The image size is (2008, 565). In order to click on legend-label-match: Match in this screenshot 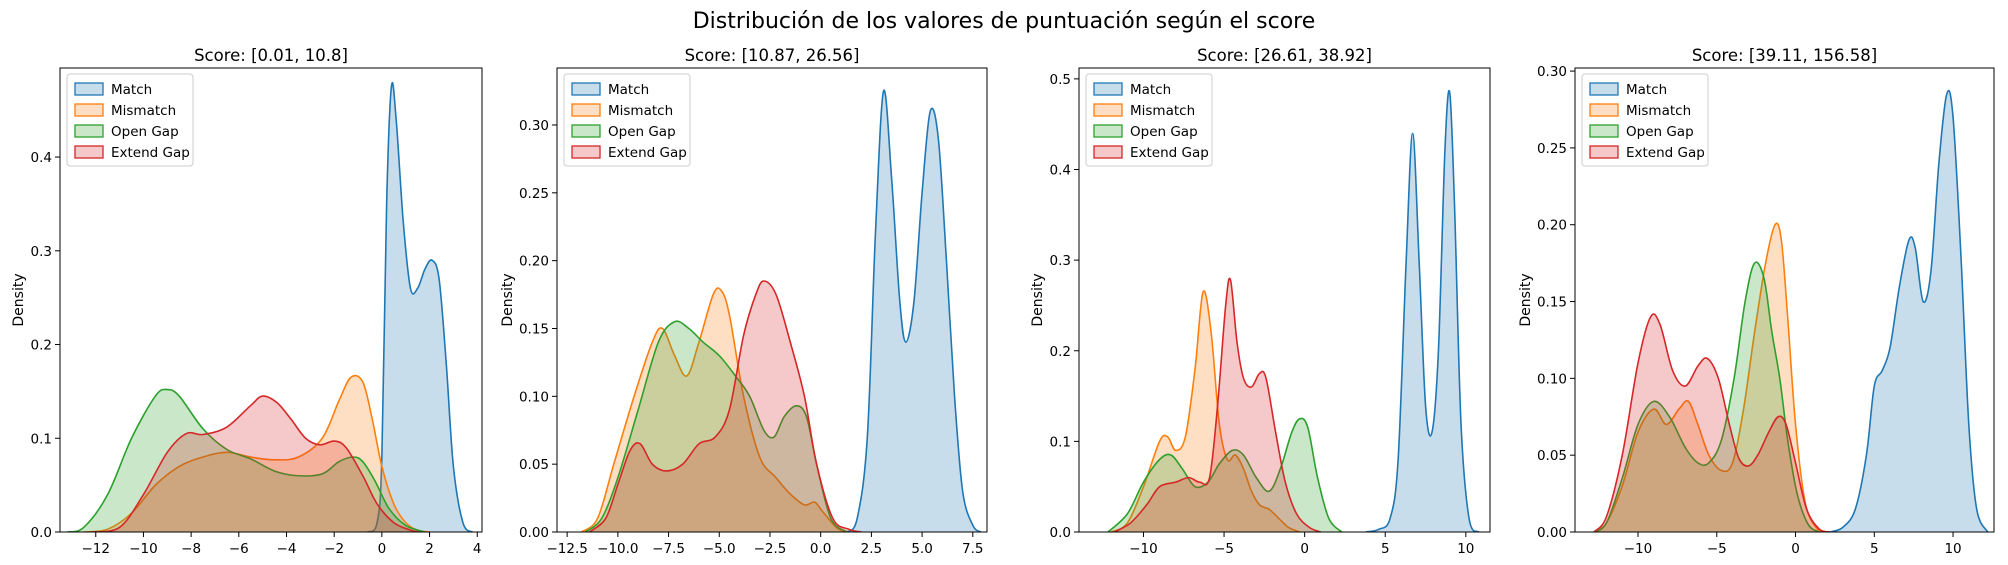, I will do `click(131, 90)`.